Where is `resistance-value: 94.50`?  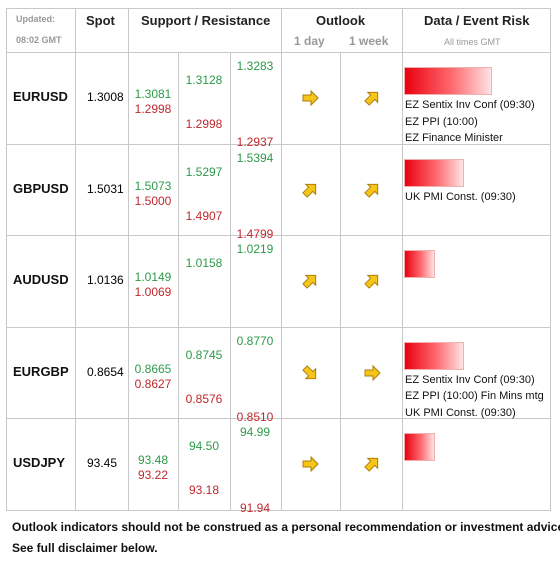 resistance-value: 94.50 is located at coordinates (204, 446).